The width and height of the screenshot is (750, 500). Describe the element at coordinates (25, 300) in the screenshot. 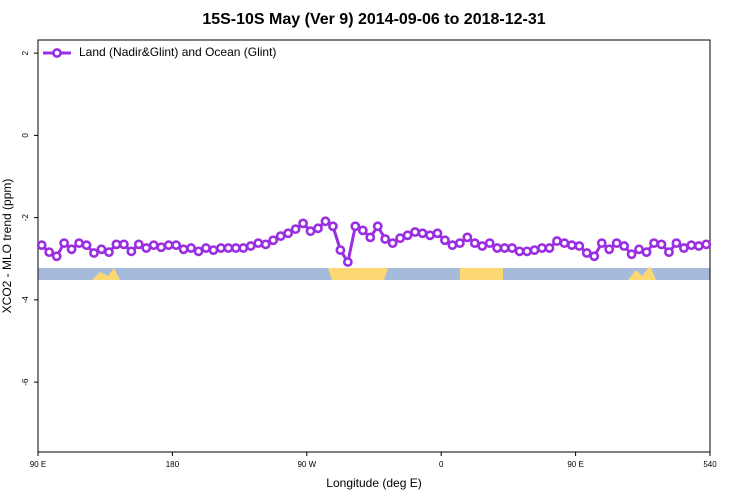

I see `y-tick-label: -4` at that location.